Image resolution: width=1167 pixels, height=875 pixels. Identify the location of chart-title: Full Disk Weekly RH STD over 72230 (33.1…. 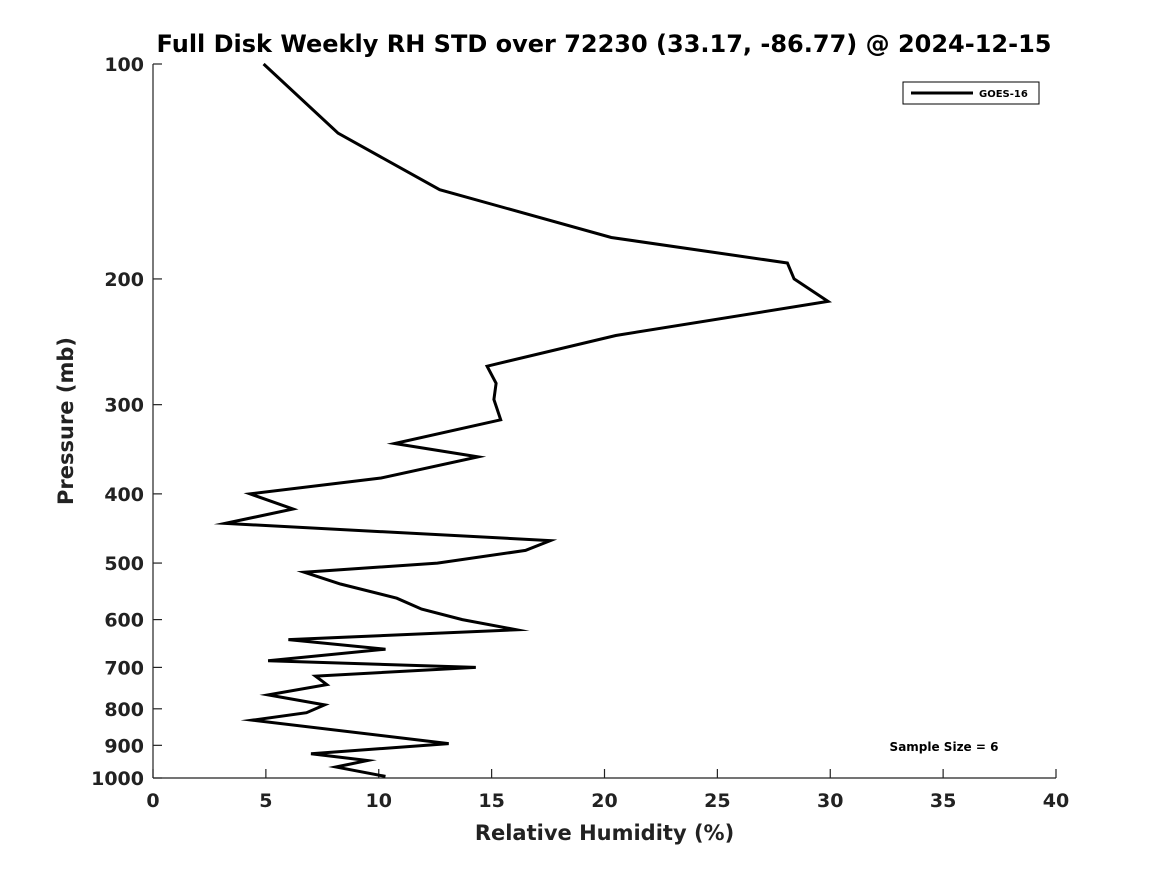
(604, 44).